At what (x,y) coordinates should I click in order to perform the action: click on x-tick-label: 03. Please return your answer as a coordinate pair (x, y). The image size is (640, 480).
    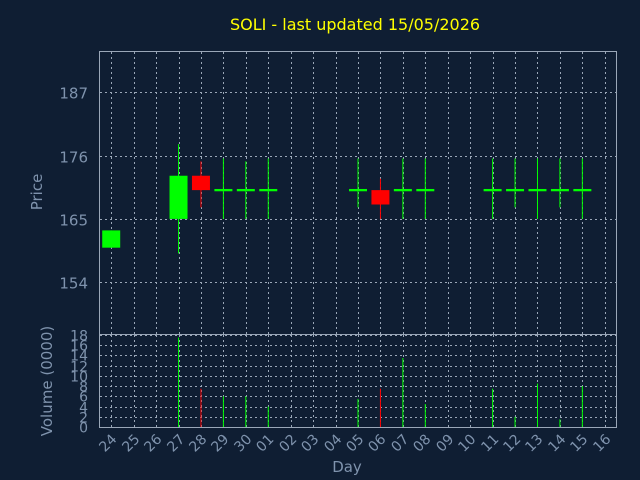
    Looking at the image, I should click on (310, 444).